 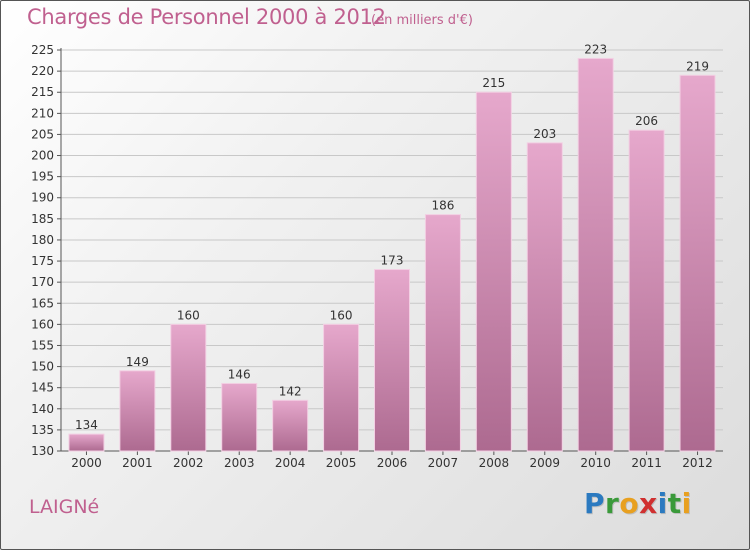 What do you see at coordinates (239, 417) in the screenshot?
I see `bar-2003` at bounding box center [239, 417].